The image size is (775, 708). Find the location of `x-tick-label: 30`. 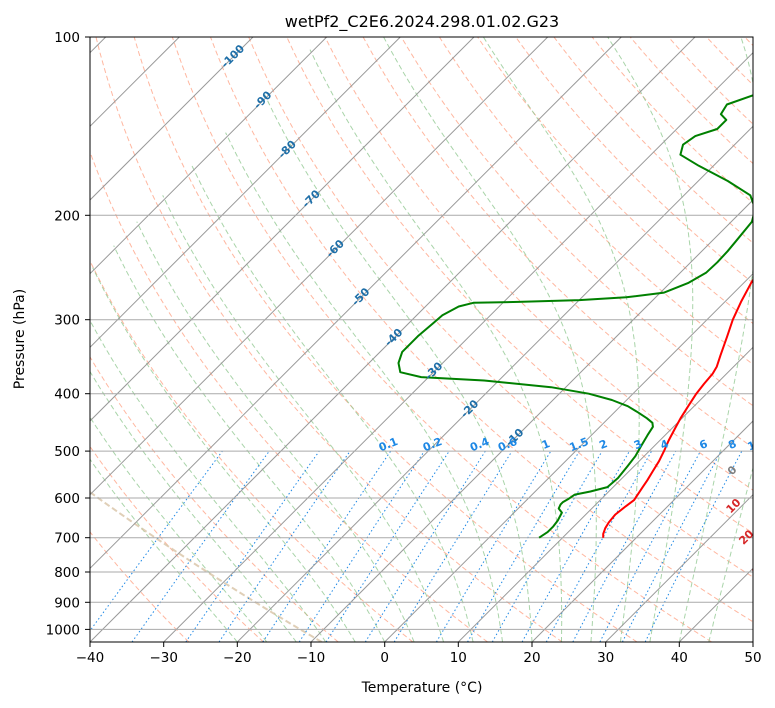

x-tick-label: 30 is located at coordinates (605, 658).